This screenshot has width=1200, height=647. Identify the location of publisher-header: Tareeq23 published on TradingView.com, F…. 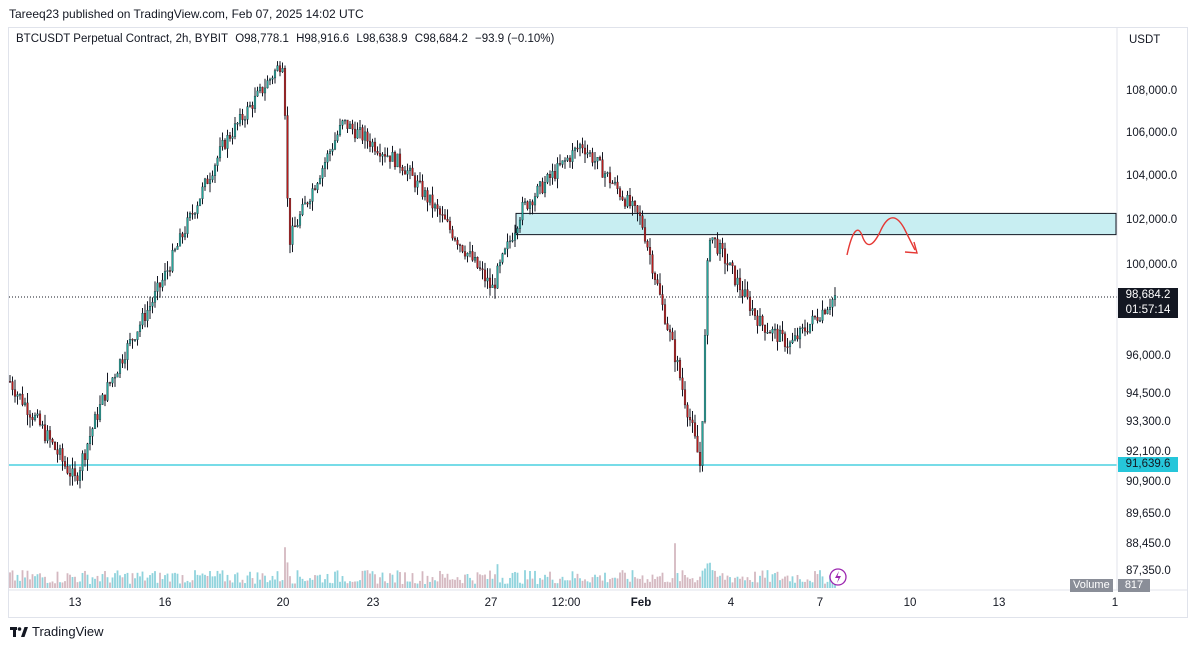
(186, 14).